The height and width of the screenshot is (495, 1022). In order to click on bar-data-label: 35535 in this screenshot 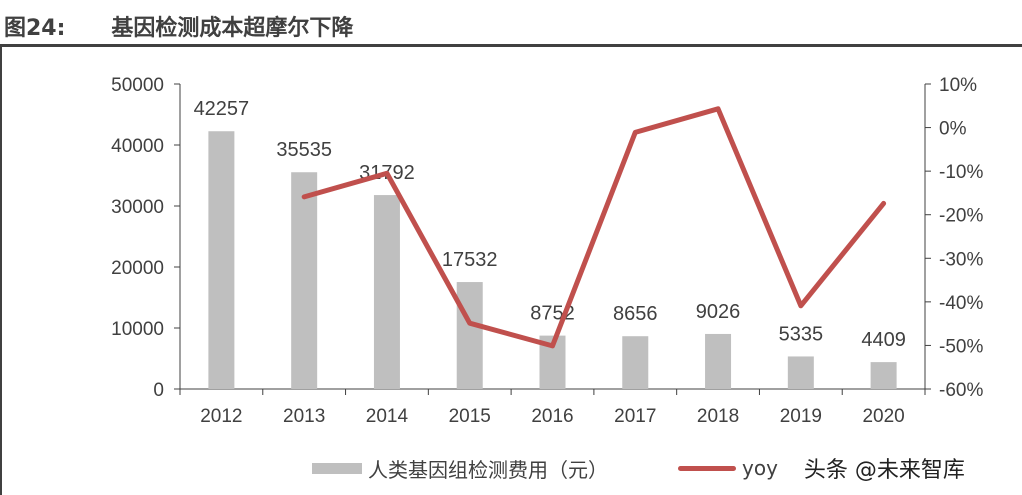, I will do `click(304, 150)`.